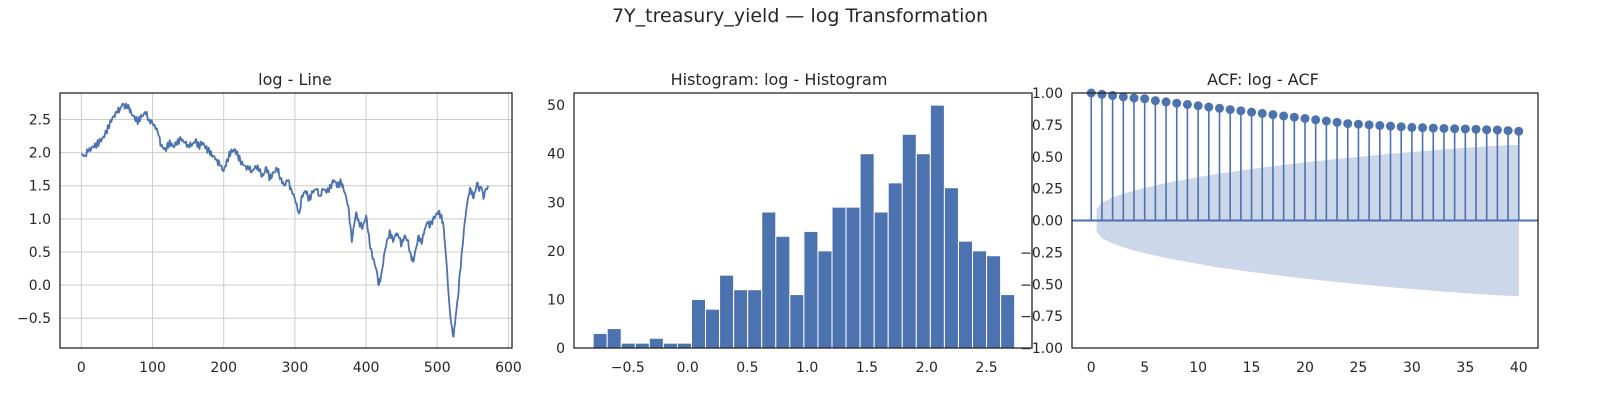 The width and height of the screenshot is (1600, 400). I want to click on acf-y-tick-label-5: 0.25, so click(1047, 190).